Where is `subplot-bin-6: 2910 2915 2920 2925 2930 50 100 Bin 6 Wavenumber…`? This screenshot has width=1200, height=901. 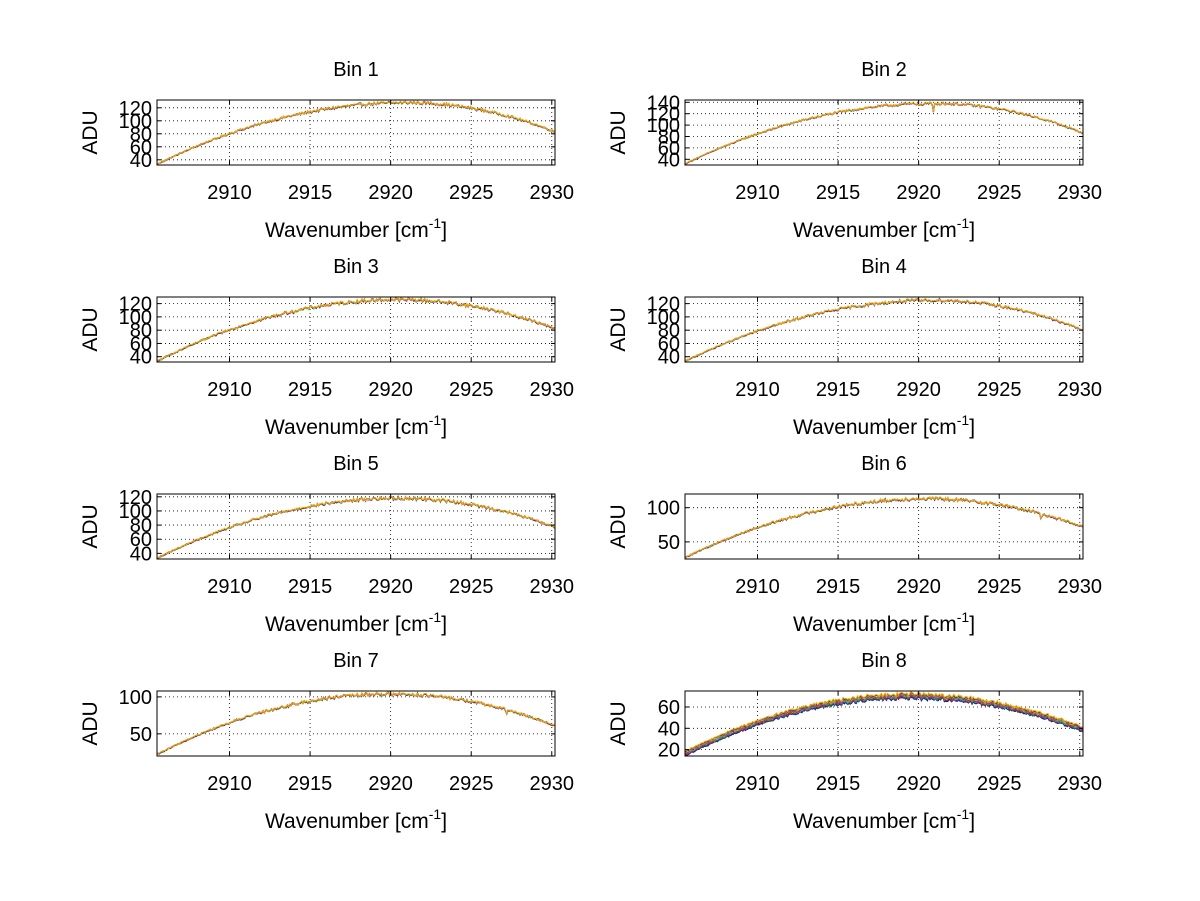 subplot-bin-6: 2910 2915 2920 2925 2930 50 100 Bin 6 Wavenumber… is located at coordinates (854, 544).